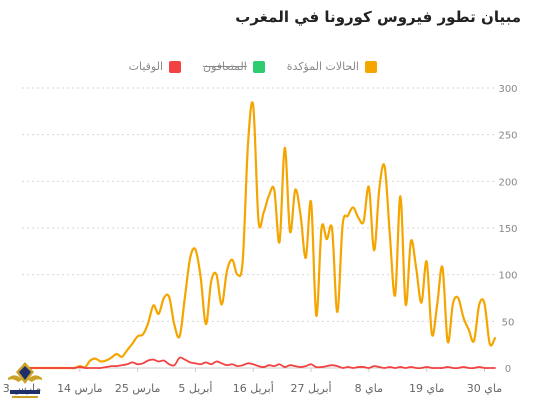 The image size is (535, 406). Describe the element at coordinates (311, 388) in the screenshot. I see `x-tick-label: أبريل 27` at that location.